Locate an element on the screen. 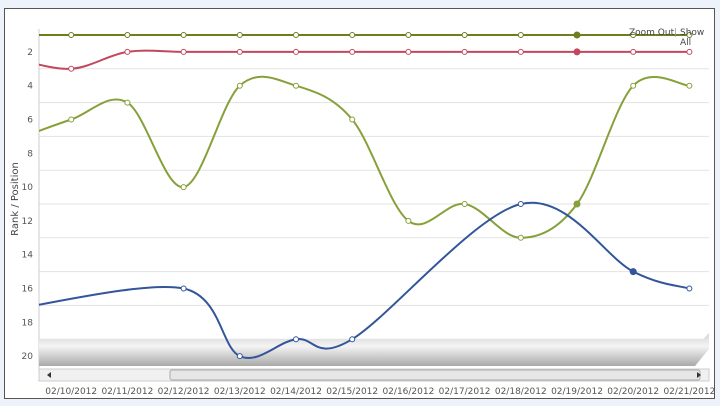 The height and width of the screenshot is (406, 720). scroll-right-icon is located at coordinates (699, 375).